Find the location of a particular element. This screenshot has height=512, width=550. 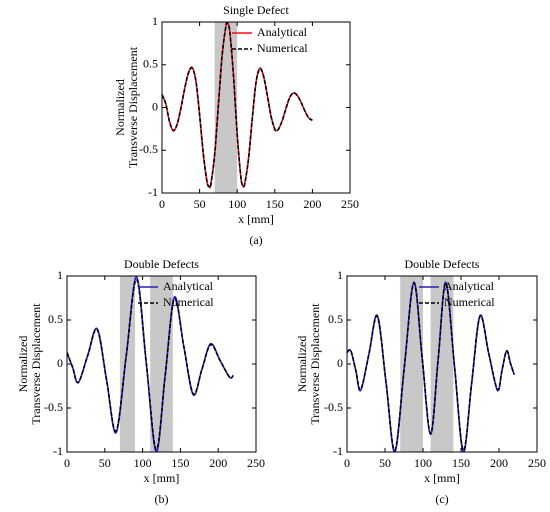

axes-frame is located at coordinates (256, 107).